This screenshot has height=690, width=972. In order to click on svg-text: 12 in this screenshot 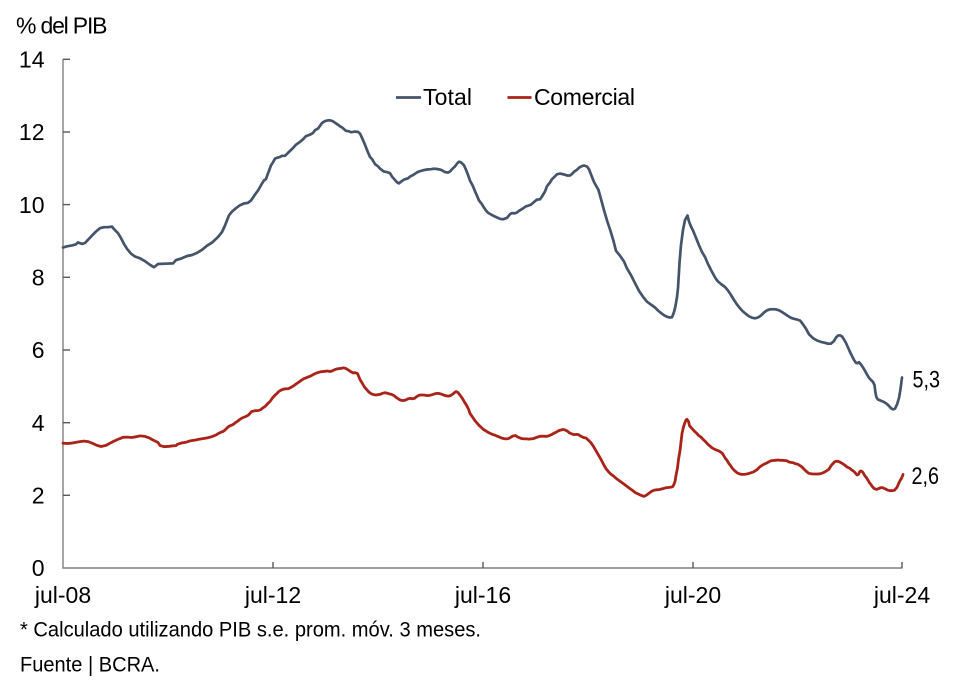, I will do `click(32, 132)`.